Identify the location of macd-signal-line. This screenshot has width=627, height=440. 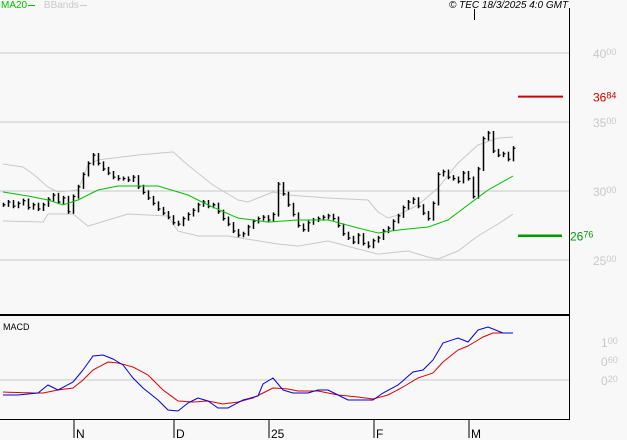
(257, 368).